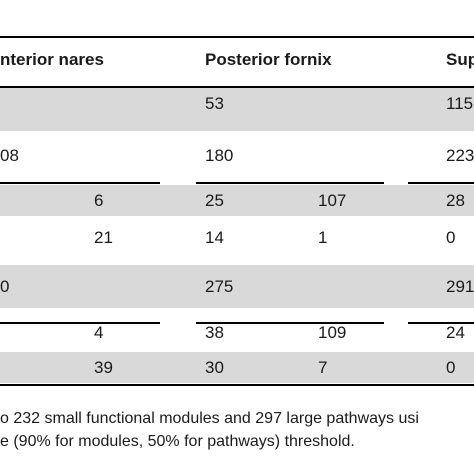 The height and width of the screenshot is (474, 474). What do you see at coordinates (237, 37) in the screenshot?
I see `table-top-rule` at bounding box center [237, 37].